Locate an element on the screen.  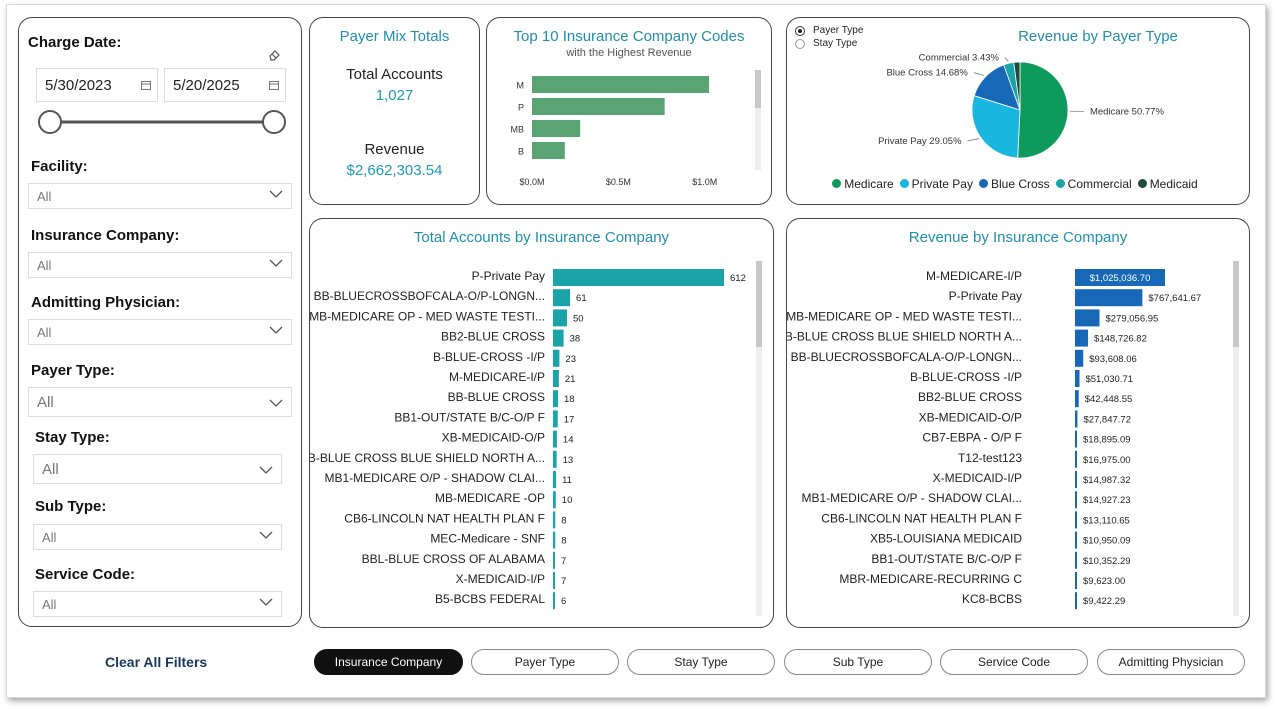
data-label: 23 is located at coordinates (570, 359).